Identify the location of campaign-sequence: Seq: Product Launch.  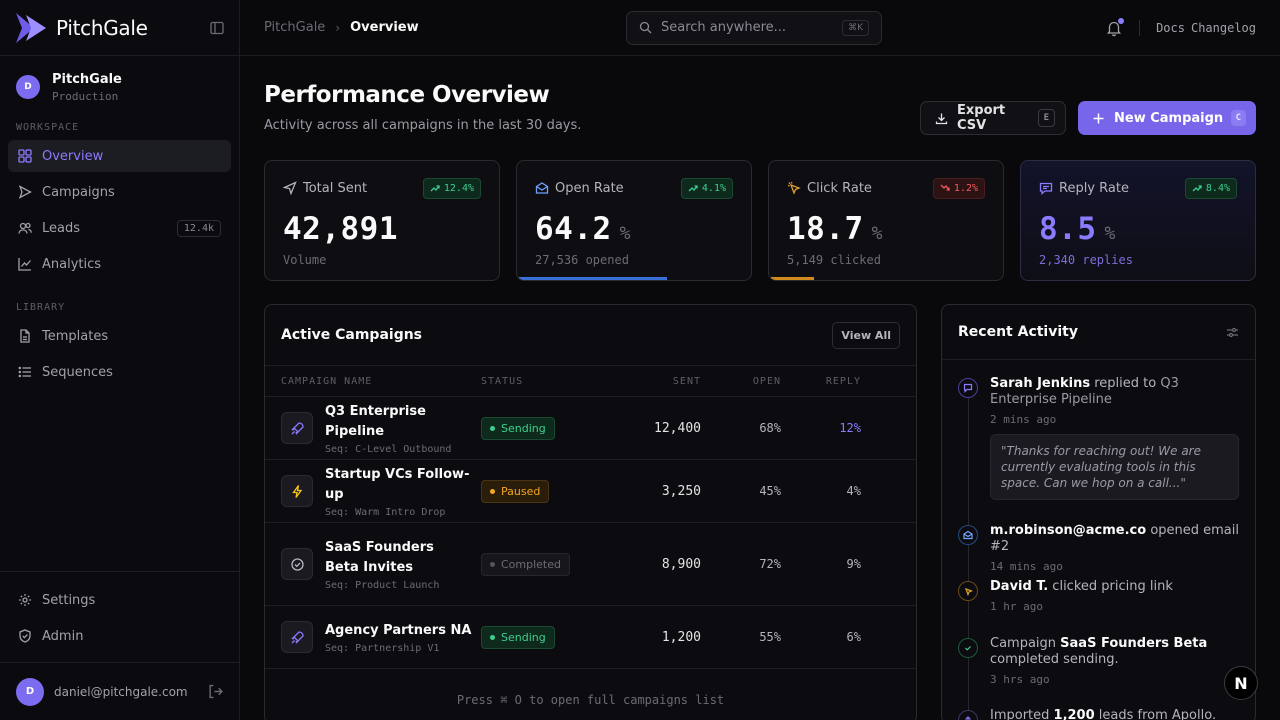
(382, 585).